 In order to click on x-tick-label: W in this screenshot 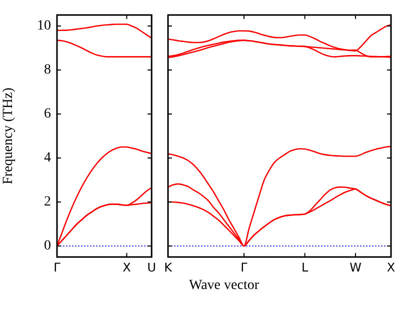, I will do `click(356, 267)`.